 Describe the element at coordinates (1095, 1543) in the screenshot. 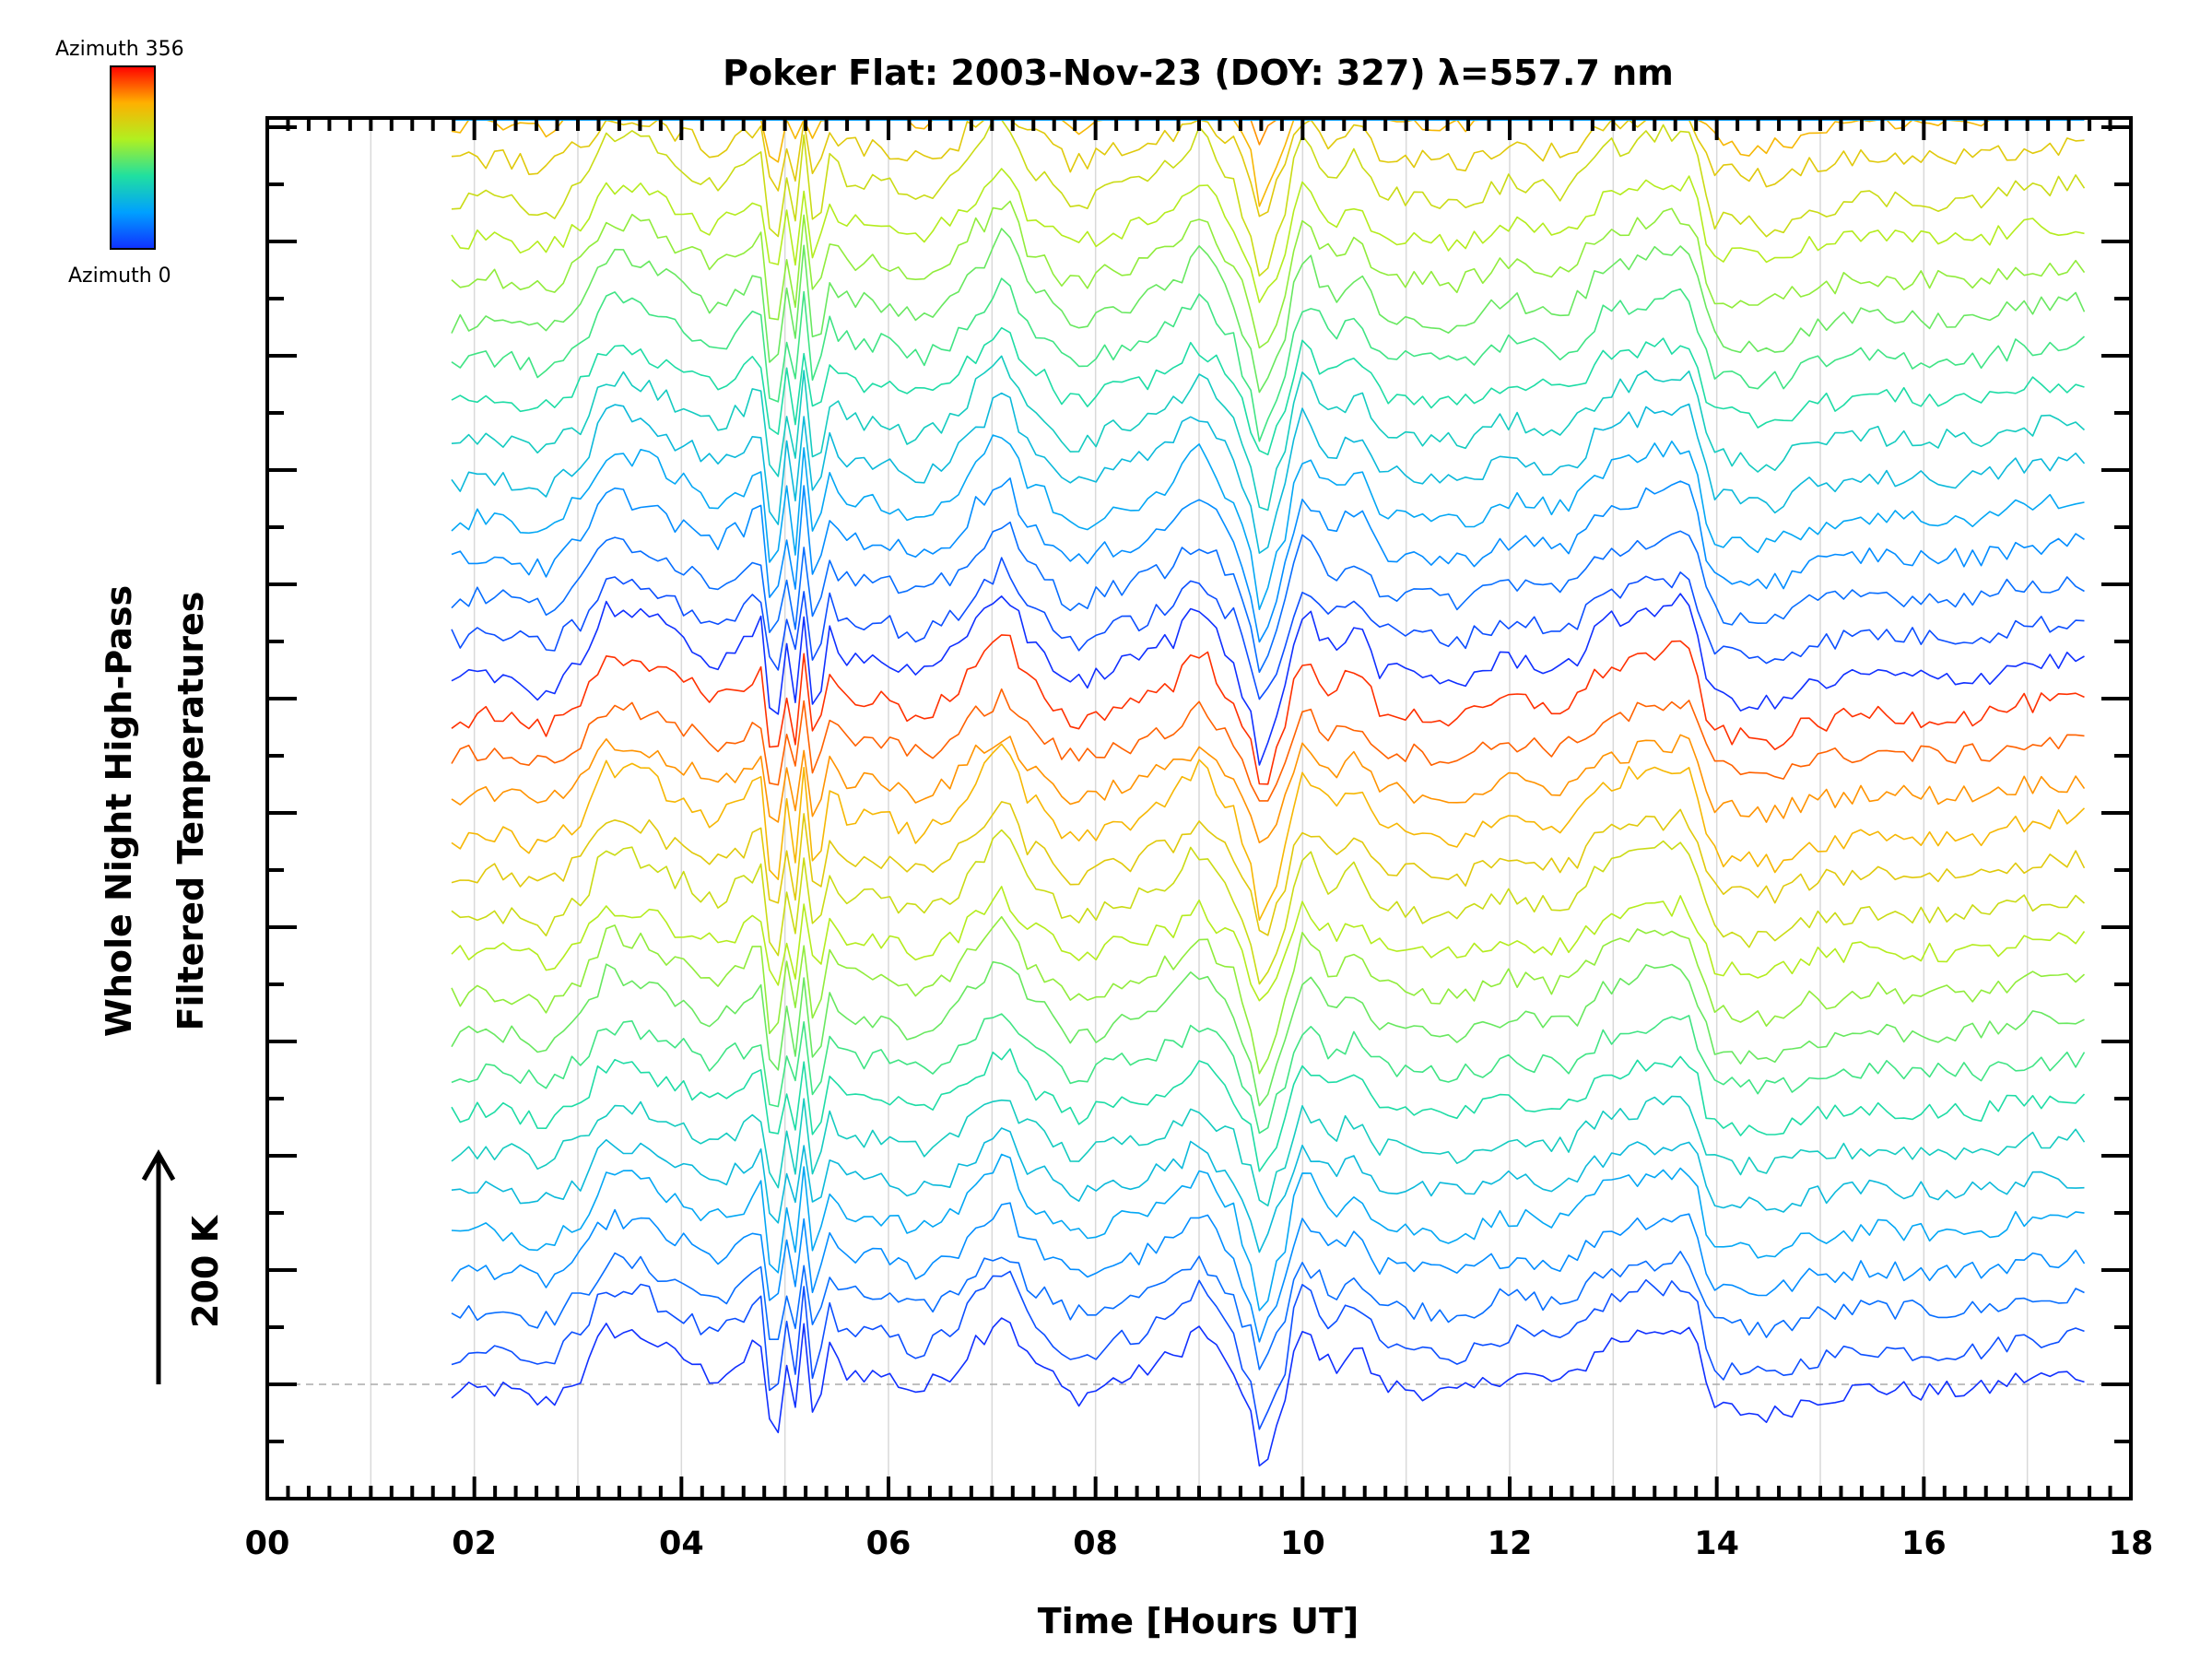

I see `x-tick-label: 08` at that location.